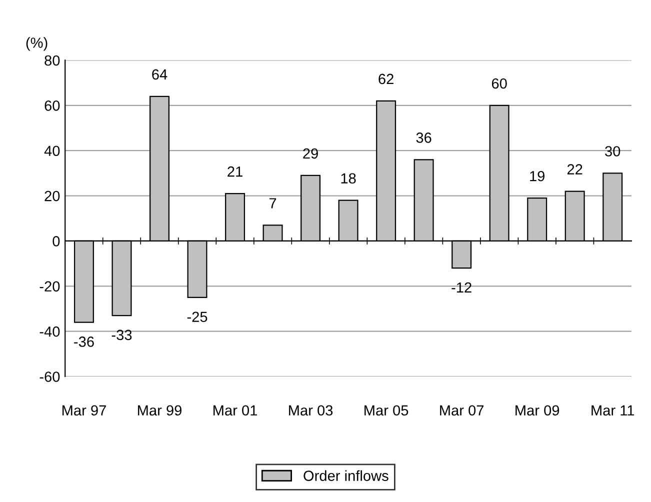  What do you see at coordinates (197, 317) in the screenshot?
I see `data-label: -25` at bounding box center [197, 317].